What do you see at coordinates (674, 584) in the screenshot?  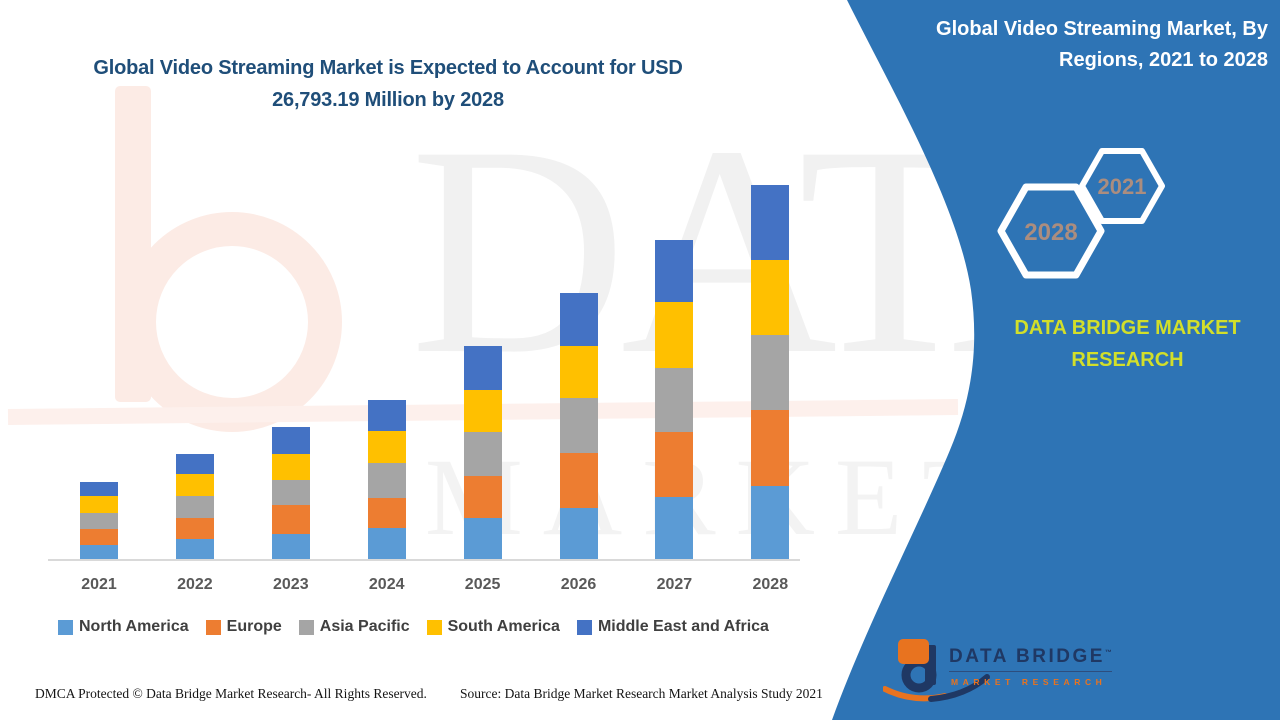 I see `axis-label-2027: 2027` at bounding box center [674, 584].